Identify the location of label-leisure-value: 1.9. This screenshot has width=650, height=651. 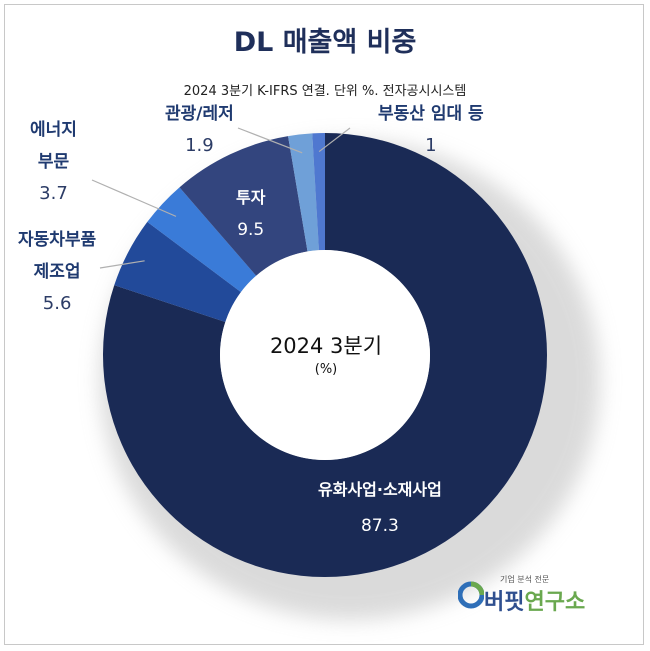
(199, 145).